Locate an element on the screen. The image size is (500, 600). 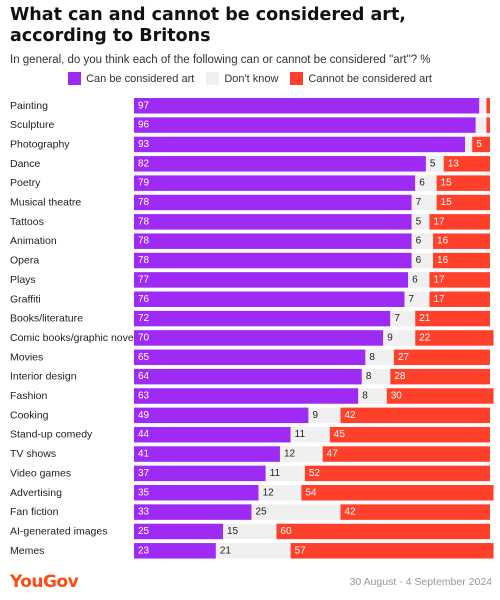
category-label: Fashion is located at coordinates (29, 396).